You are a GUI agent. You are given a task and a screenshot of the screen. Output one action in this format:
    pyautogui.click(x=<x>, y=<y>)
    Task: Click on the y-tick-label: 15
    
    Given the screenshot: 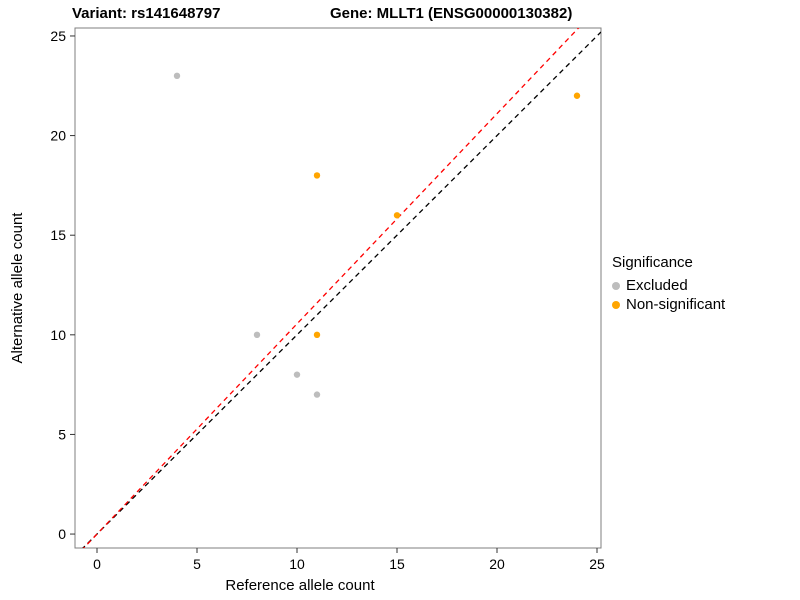 What is the action you would take?
    pyautogui.click(x=58, y=235)
    